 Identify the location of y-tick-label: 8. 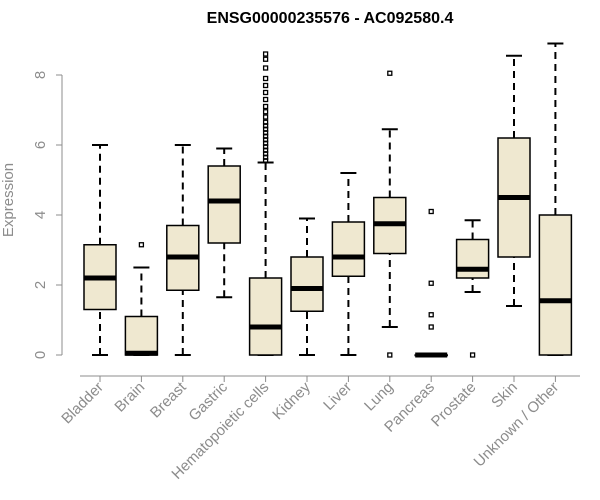
(40, 75).